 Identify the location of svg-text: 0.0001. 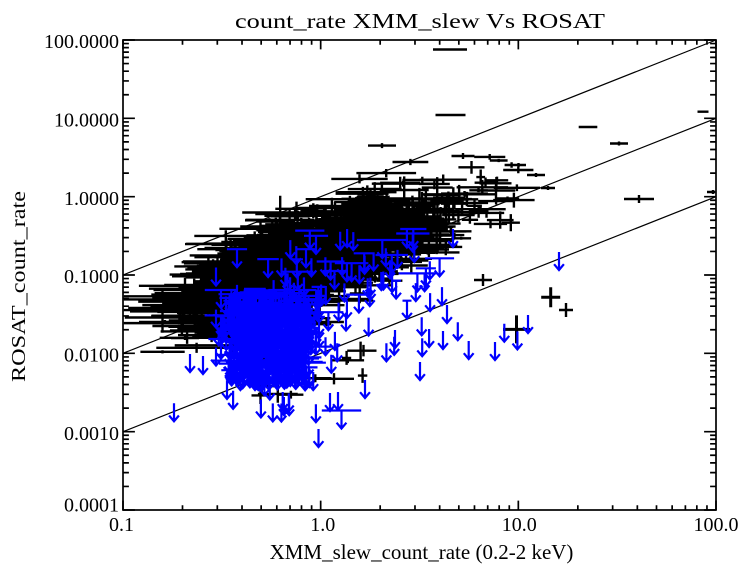
(91, 506).